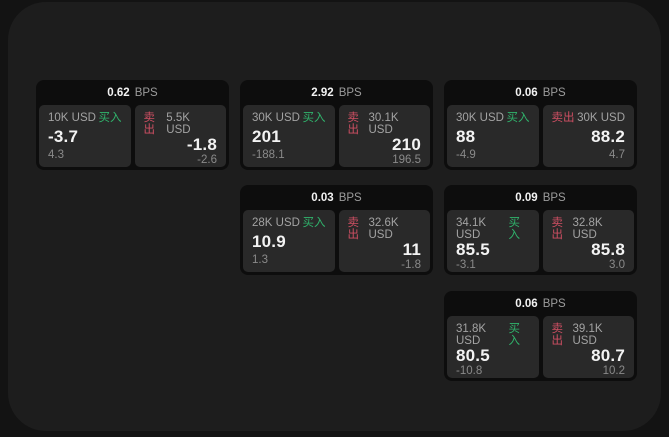  Describe the element at coordinates (322, 197) in the screenshot. I see `bps-value: 0.03` at that location.